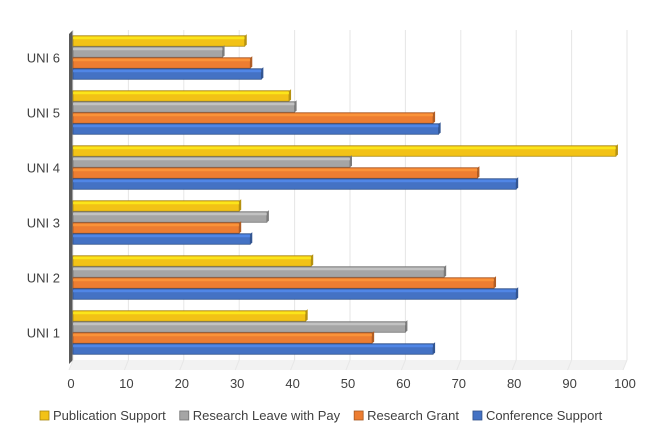  I want to click on legend-item: Research Leave with Pay, so click(260, 415).